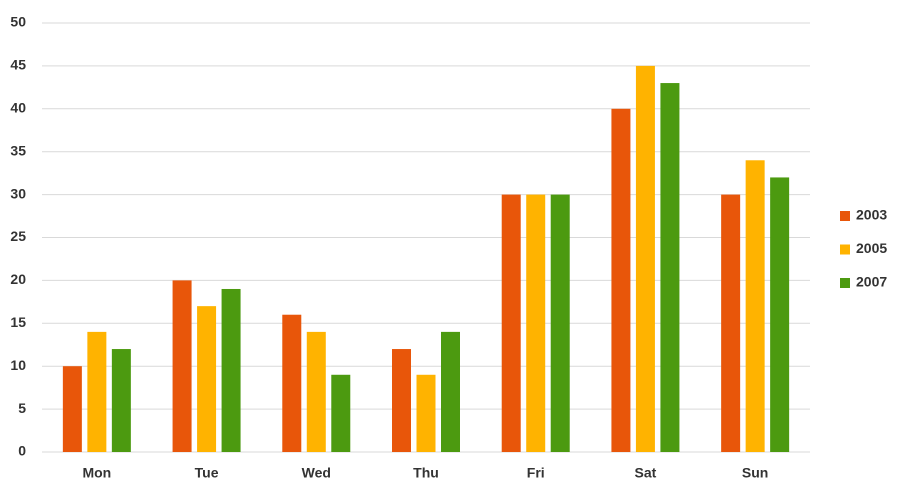  I want to click on legend-label: 2003, so click(871, 215).